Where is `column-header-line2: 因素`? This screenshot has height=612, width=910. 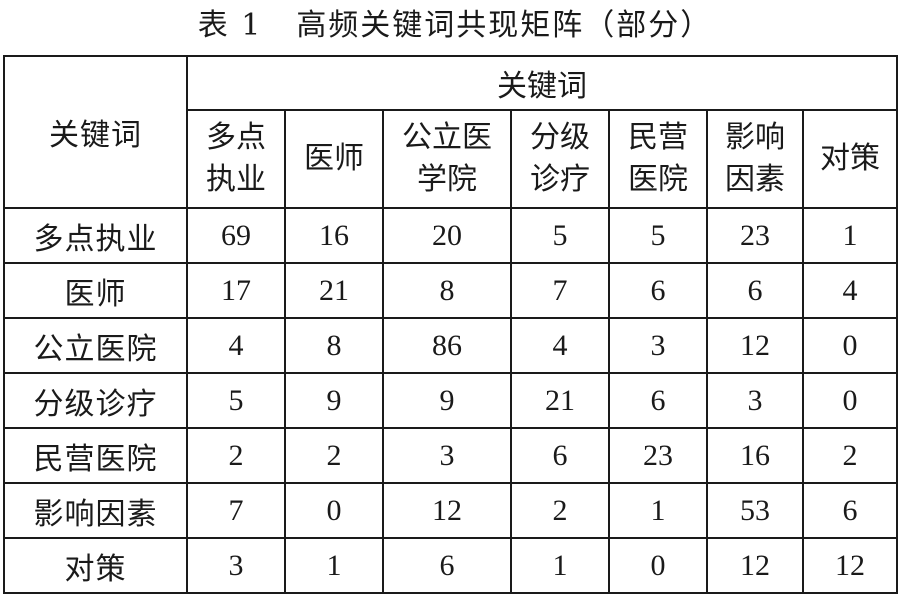 column-header-line2: 因素 is located at coordinates (755, 179).